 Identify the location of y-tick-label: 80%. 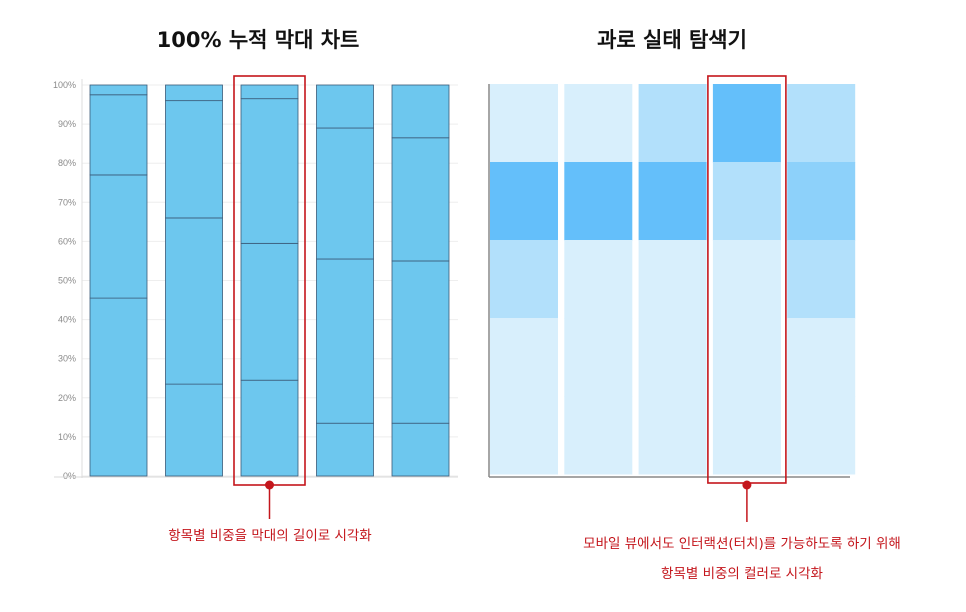
(67, 163).